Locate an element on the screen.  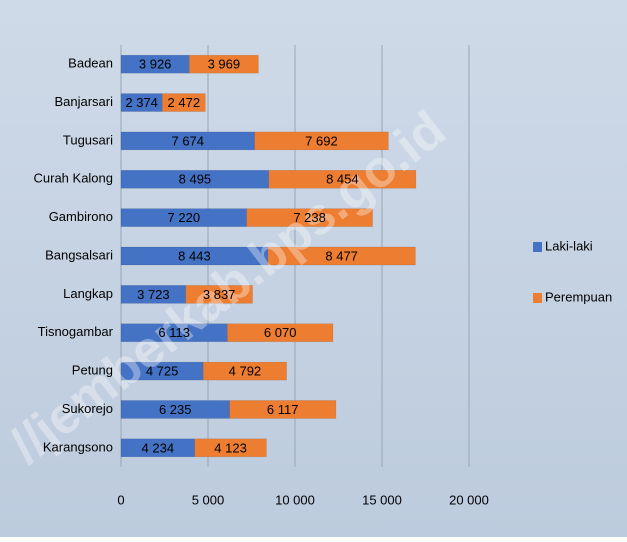
value-label: 4 792 is located at coordinates (245, 371).